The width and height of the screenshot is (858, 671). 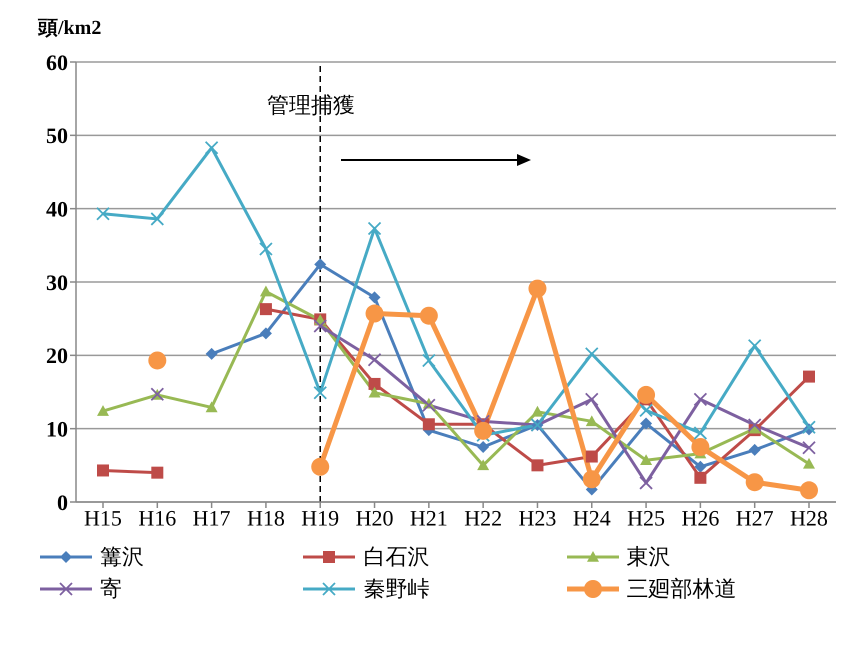 What do you see at coordinates (537, 518) in the screenshot?
I see `x-tick-label: H23` at bounding box center [537, 518].